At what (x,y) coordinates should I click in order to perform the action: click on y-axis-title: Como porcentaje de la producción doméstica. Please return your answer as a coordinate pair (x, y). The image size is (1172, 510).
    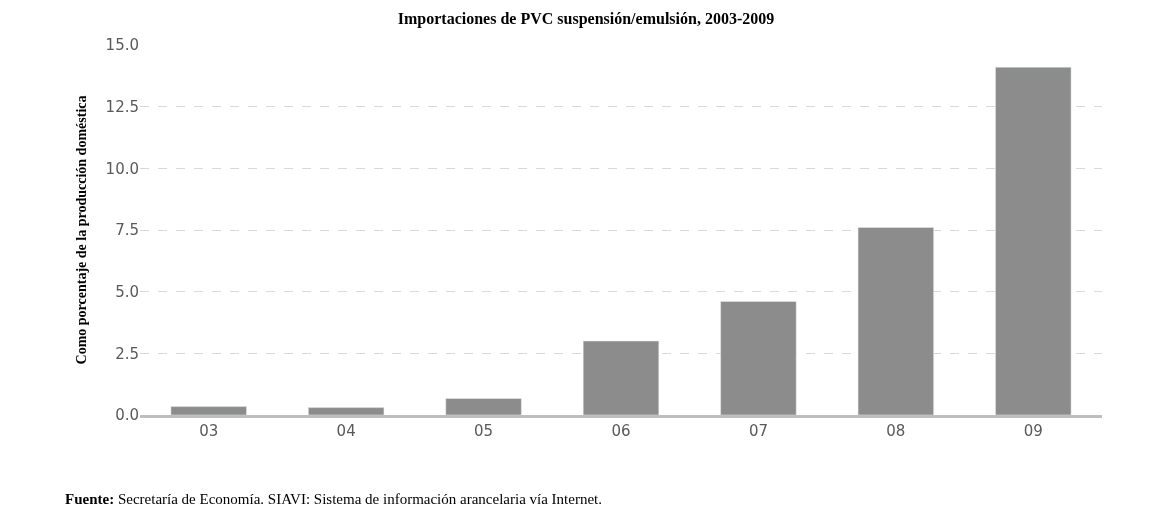
    Looking at the image, I should click on (82, 230).